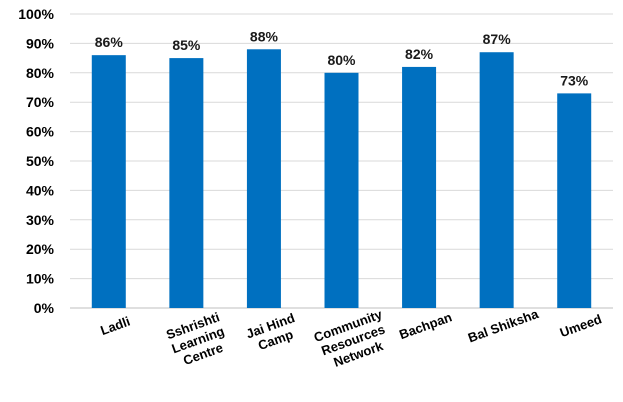 Image resolution: width=623 pixels, height=402 pixels. I want to click on y-tick-label: 0%, so click(44, 308).